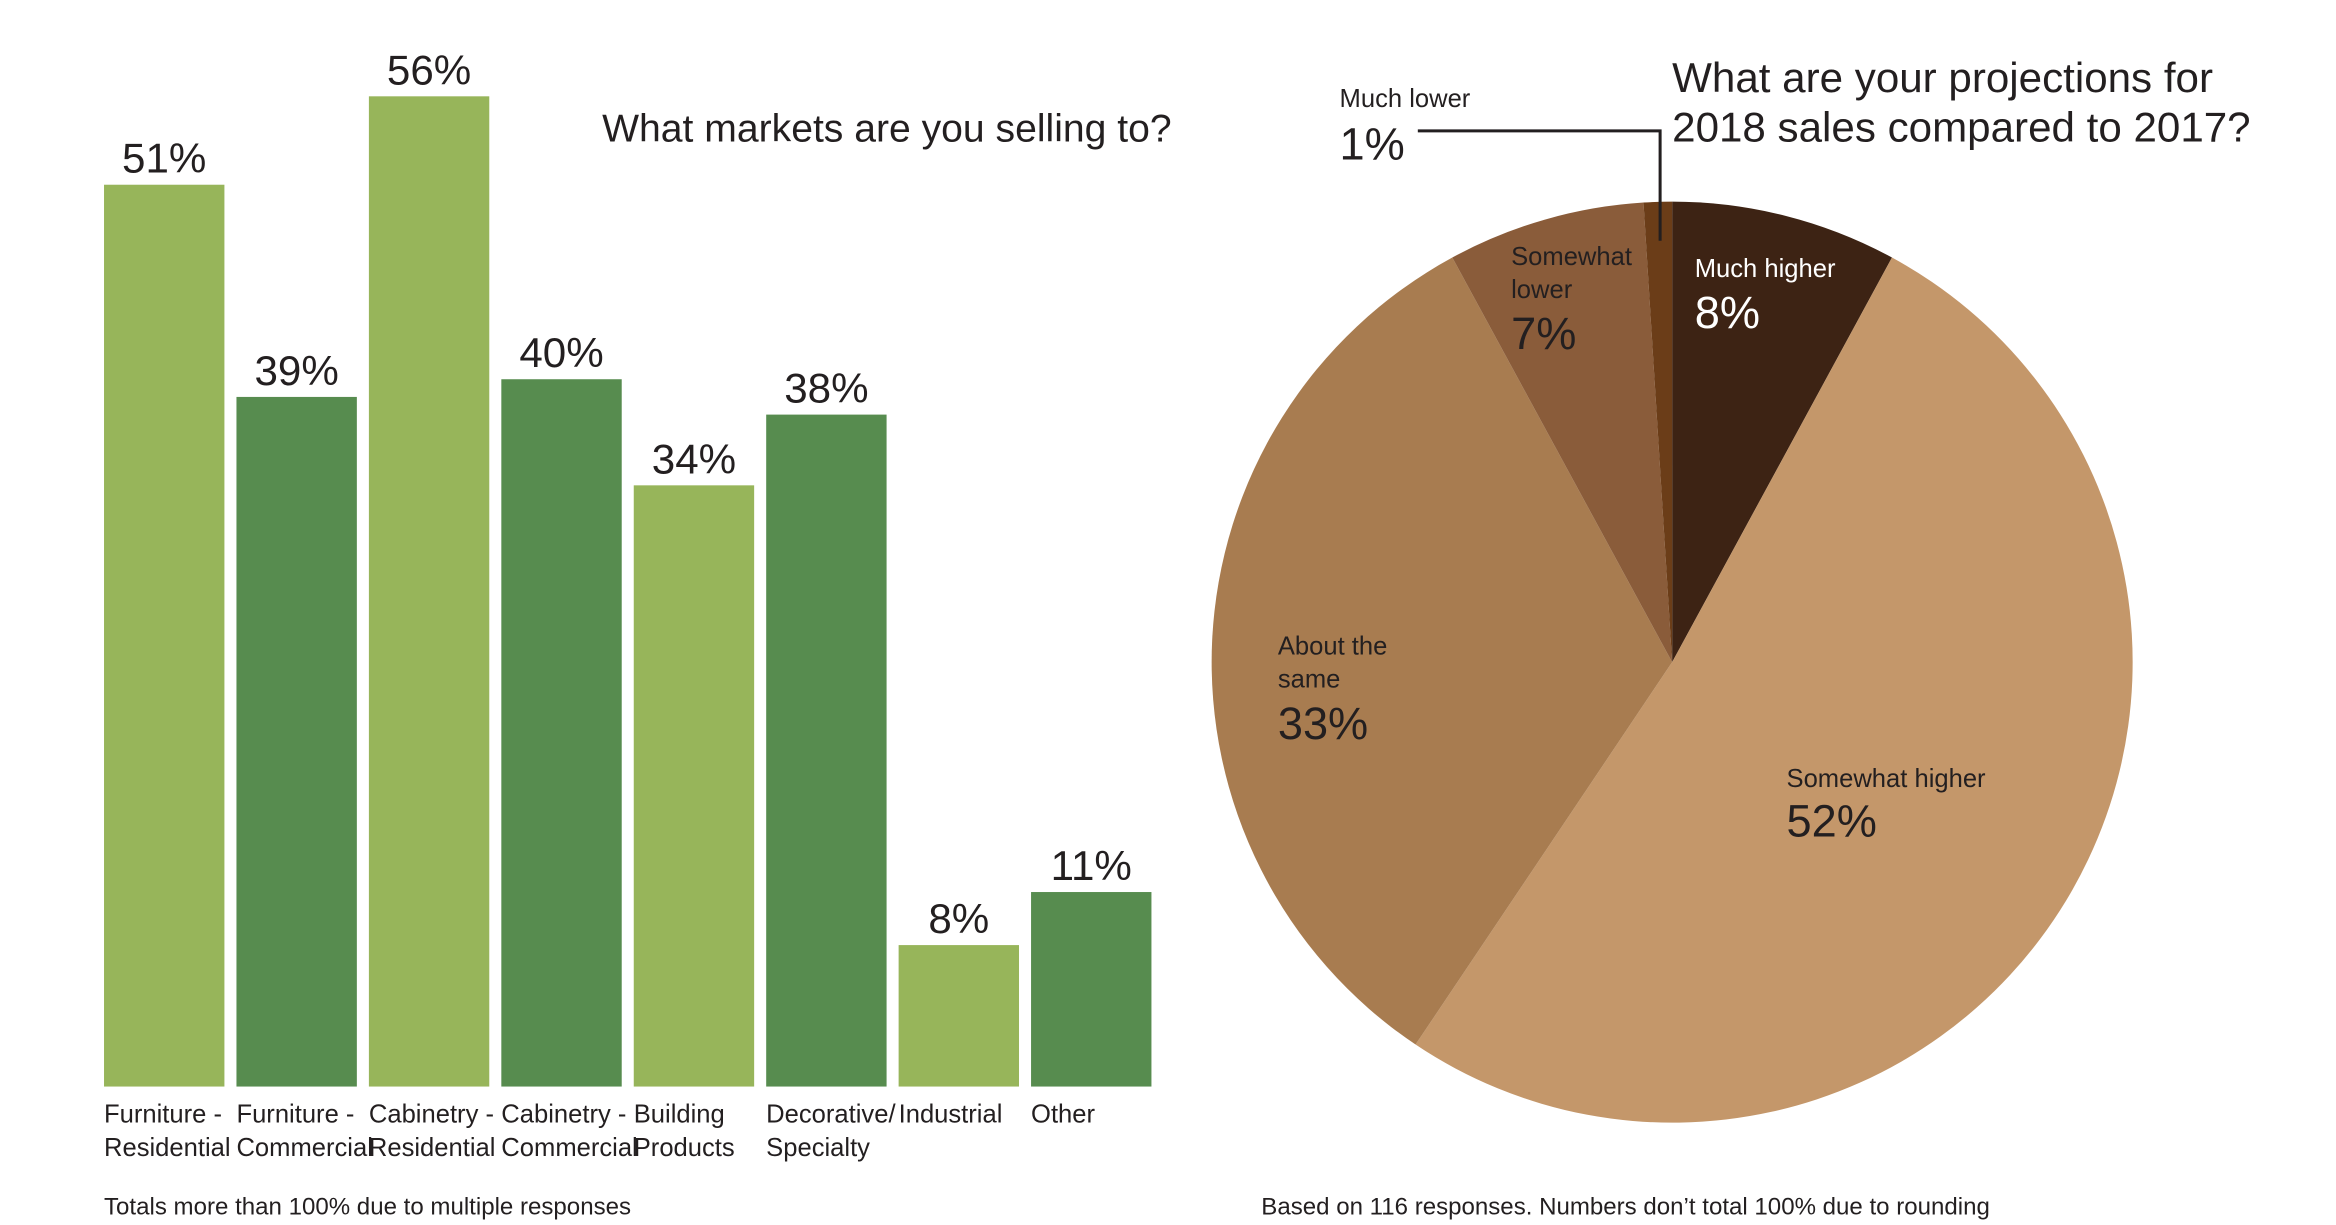 Image resolution: width=2336 pixels, height=1225 pixels. Describe the element at coordinates (569, 1131) in the screenshot. I see `category-label: Cabinetry -Commercial` at that location.